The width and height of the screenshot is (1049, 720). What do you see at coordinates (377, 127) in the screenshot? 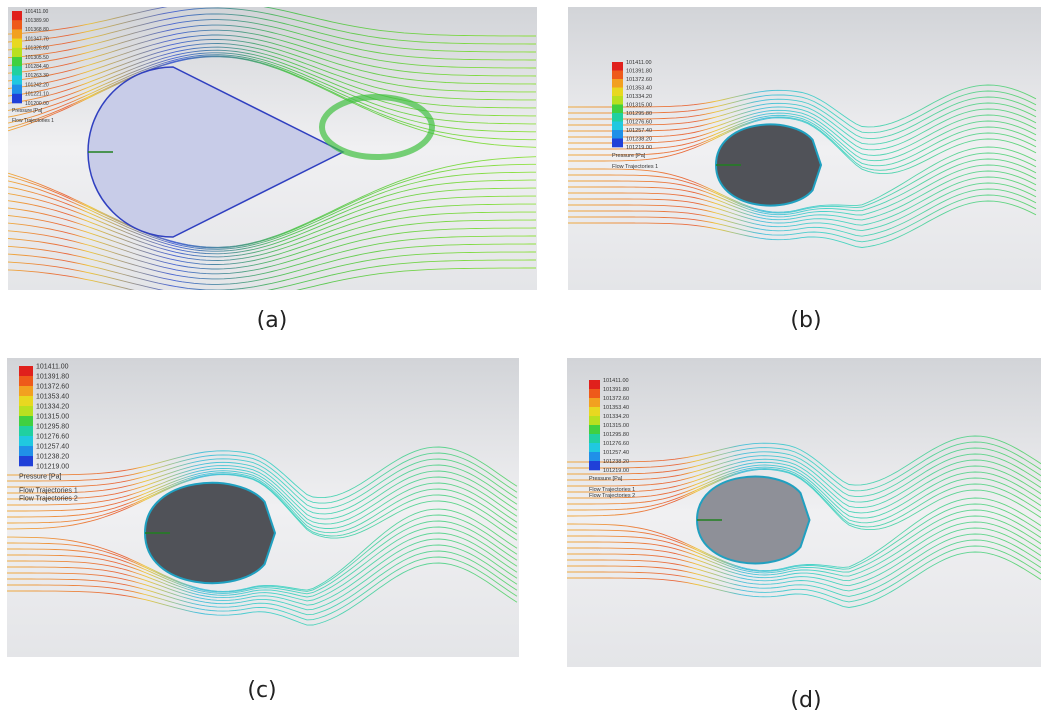
I see `vortex` at bounding box center [377, 127].